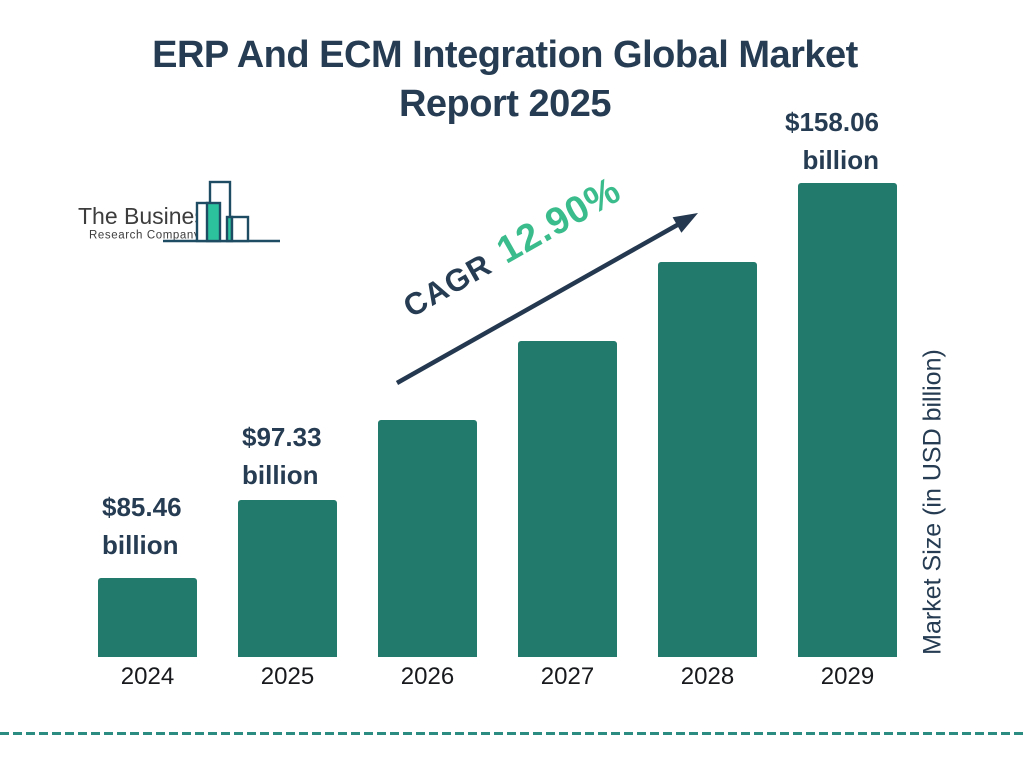 This screenshot has height=768, width=1024. I want to click on x-tick-2025: 2025, so click(287, 676).